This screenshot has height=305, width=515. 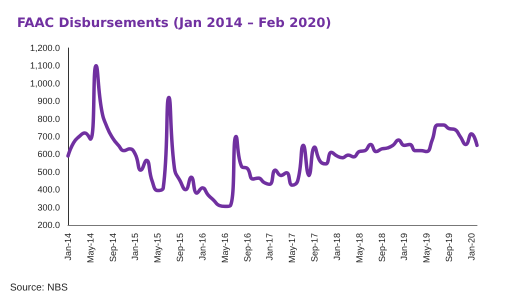 What do you see at coordinates (315, 247) in the screenshot?
I see `x-tick-label: Sep-17` at bounding box center [315, 247].